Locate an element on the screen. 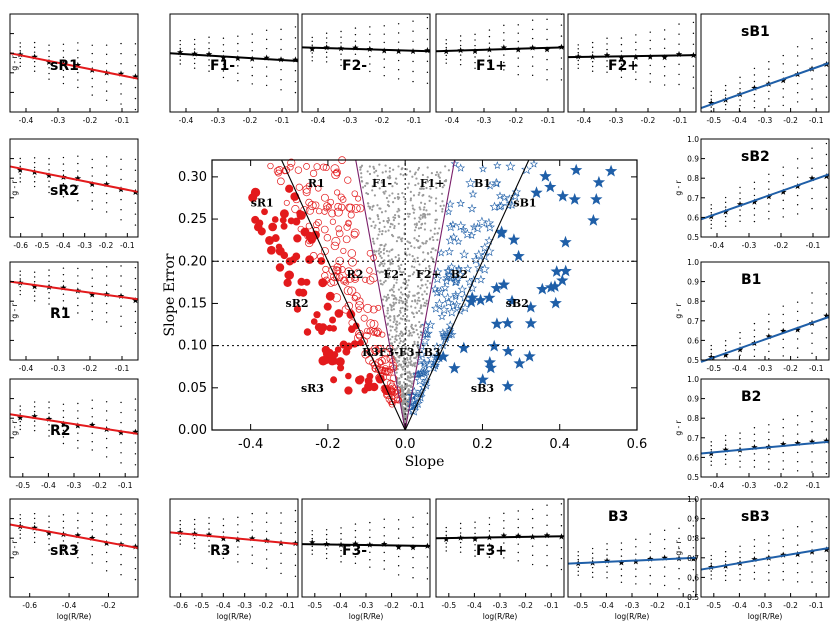 The image size is (830, 625). panel-svg: sB1 -0.5 -0.4 -0.3 -0.2 -0.1 is located at coordinates (765, 69).